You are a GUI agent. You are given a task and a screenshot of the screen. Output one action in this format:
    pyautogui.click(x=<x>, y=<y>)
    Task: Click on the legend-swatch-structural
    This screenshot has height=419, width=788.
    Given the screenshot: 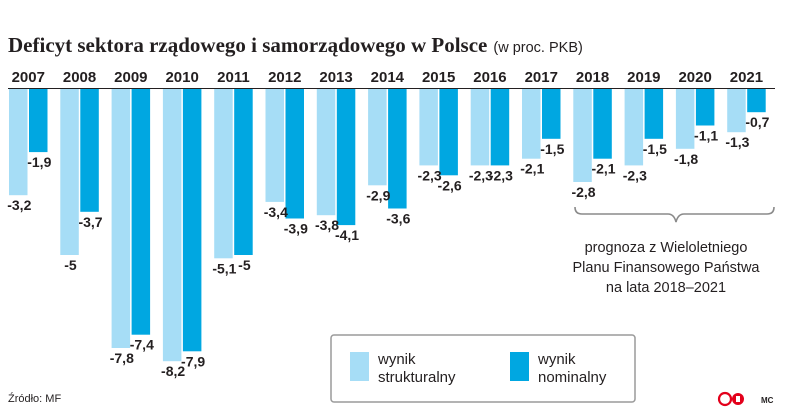 What is the action you would take?
    pyautogui.click(x=359, y=366)
    